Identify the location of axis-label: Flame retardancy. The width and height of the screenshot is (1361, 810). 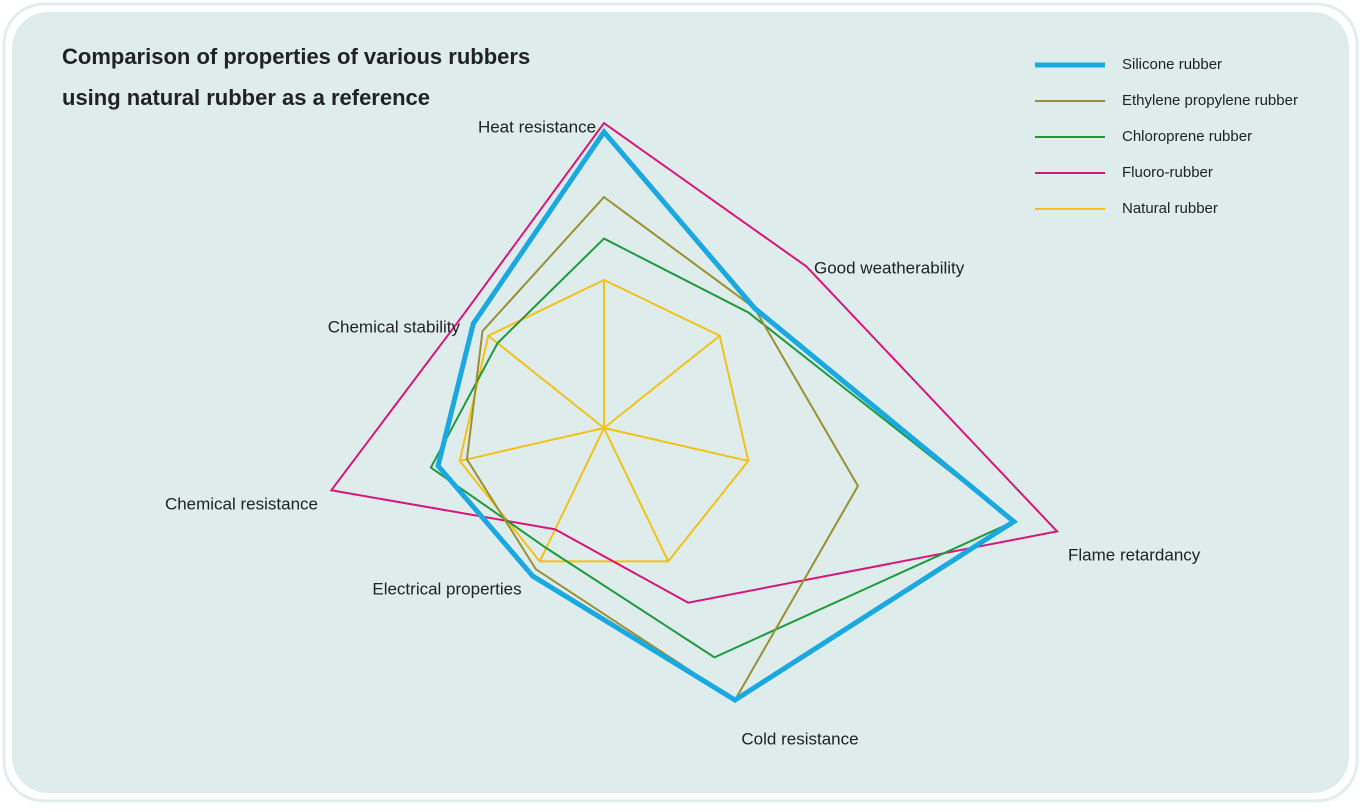
(1134, 554).